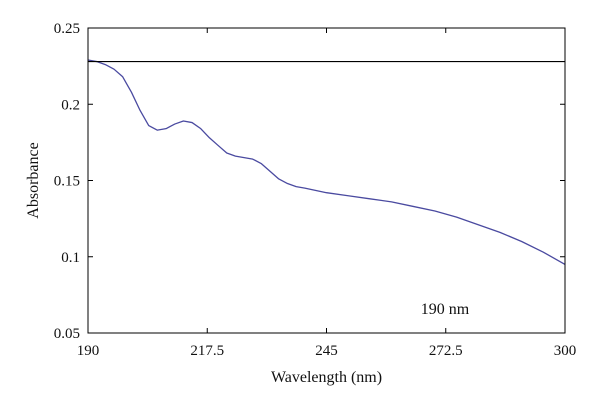 This screenshot has height=406, width=600. What do you see at coordinates (67, 182) in the screenshot?
I see `y-tick-label: 0.15` at bounding box center [67, 182].